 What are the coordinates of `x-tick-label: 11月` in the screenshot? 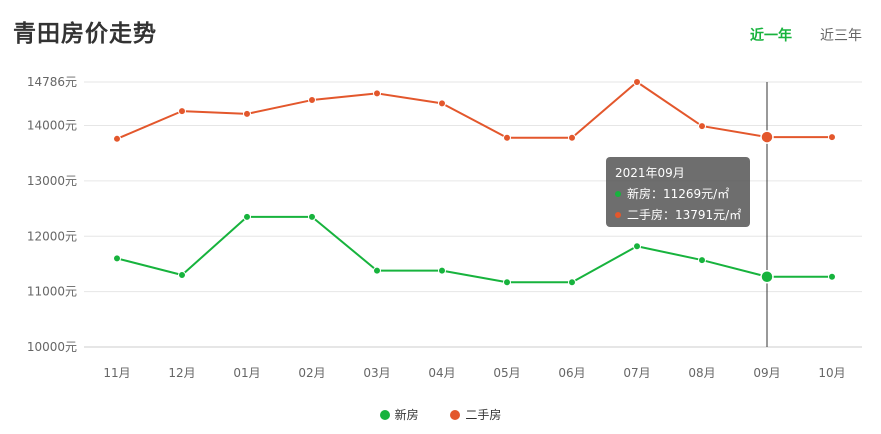 It's located at (116, 373).